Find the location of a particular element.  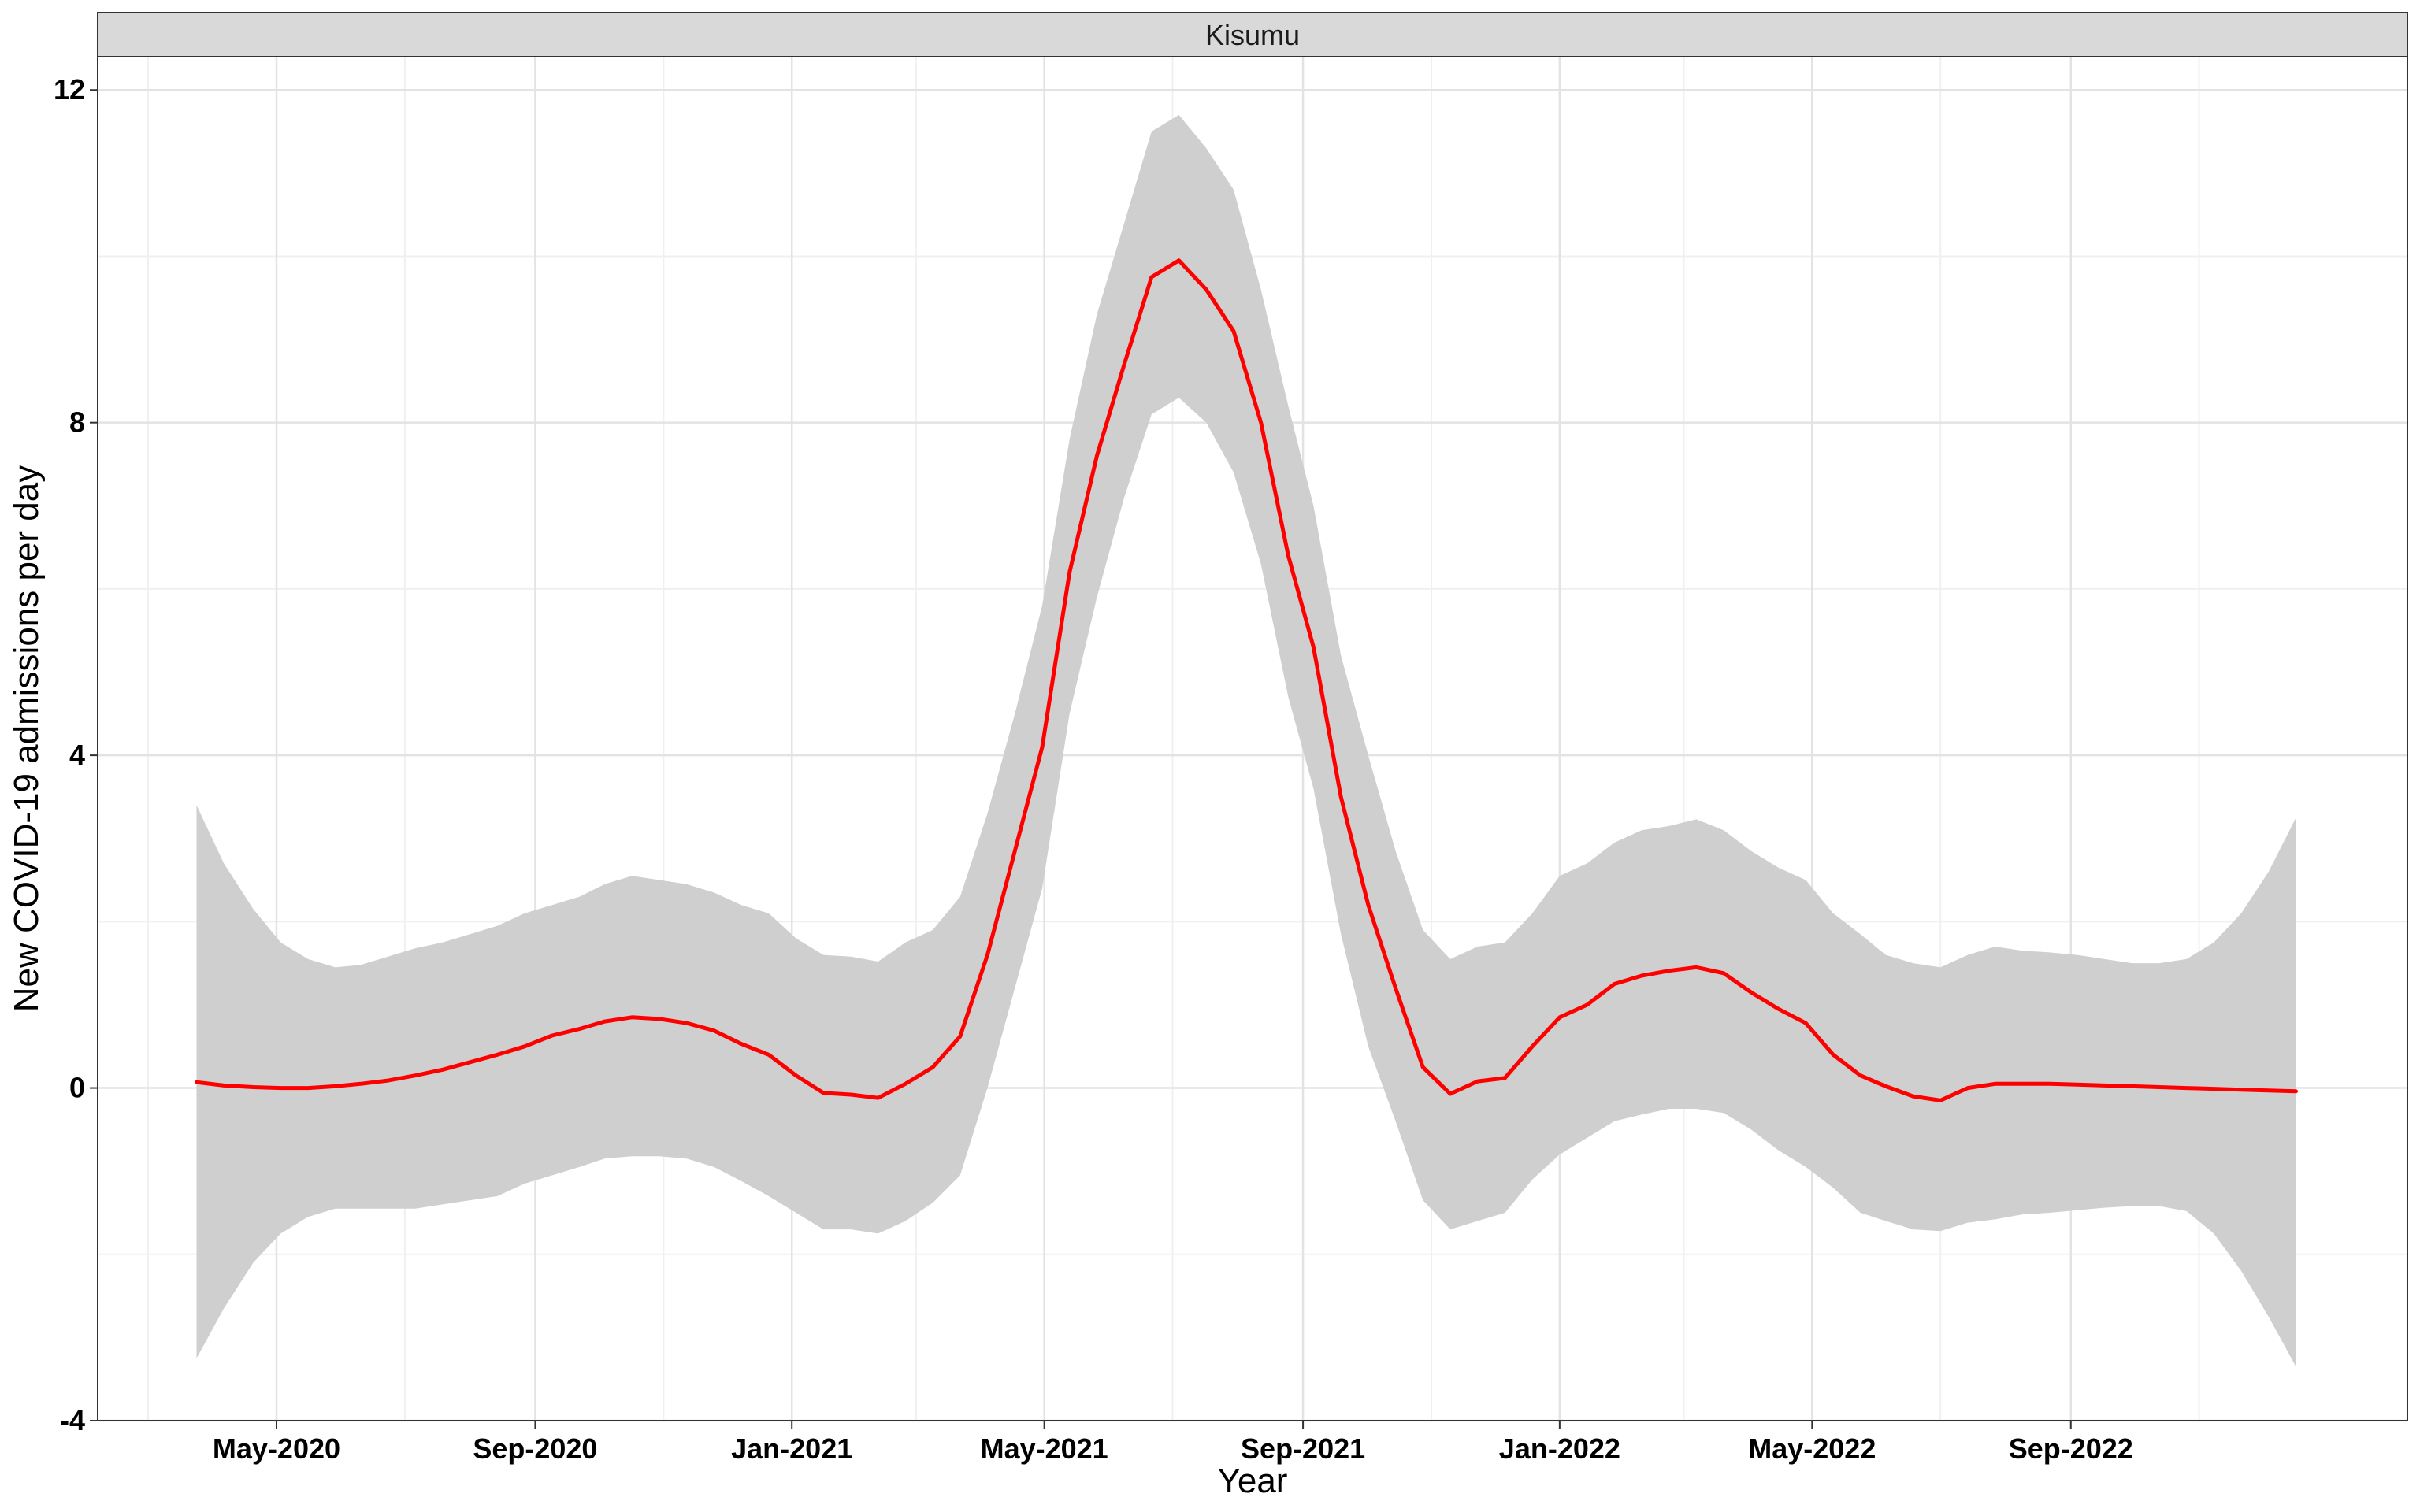

x-tick-label: Sep-2021 is located at coordinates (1303, 1448).